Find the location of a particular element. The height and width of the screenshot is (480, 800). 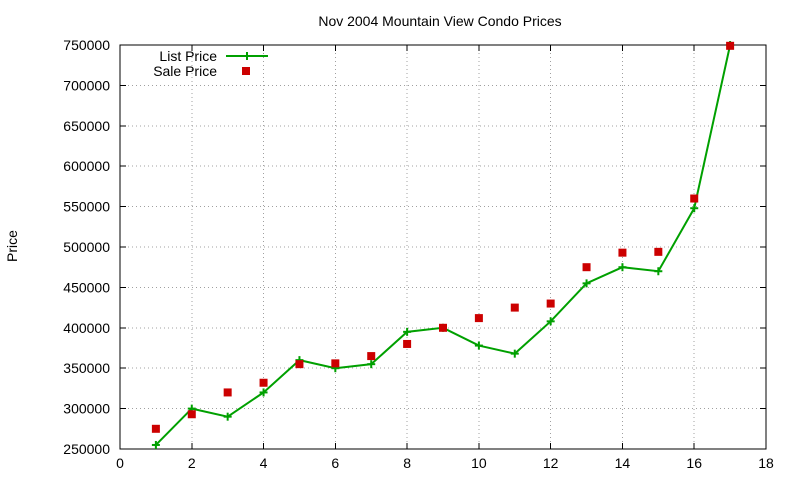

legend-marker-sale-price is located at coordinates (246, 71).